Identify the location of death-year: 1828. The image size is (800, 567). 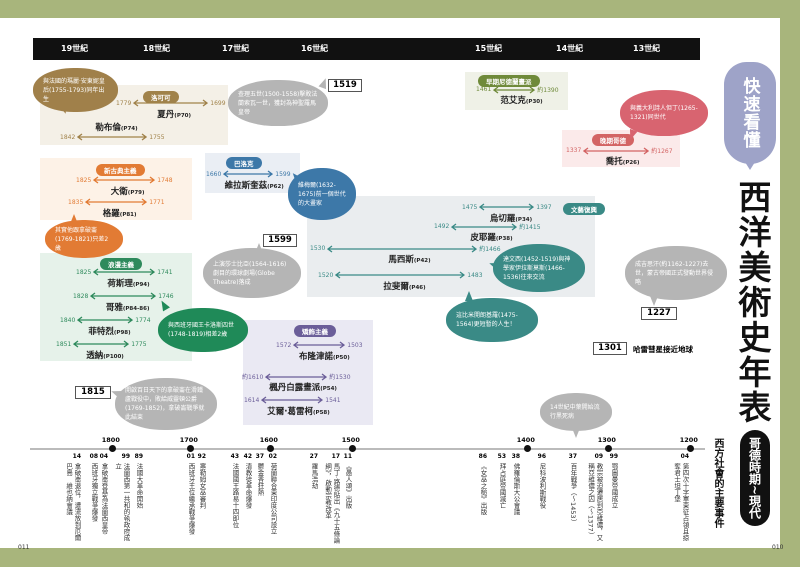
(81, 296).